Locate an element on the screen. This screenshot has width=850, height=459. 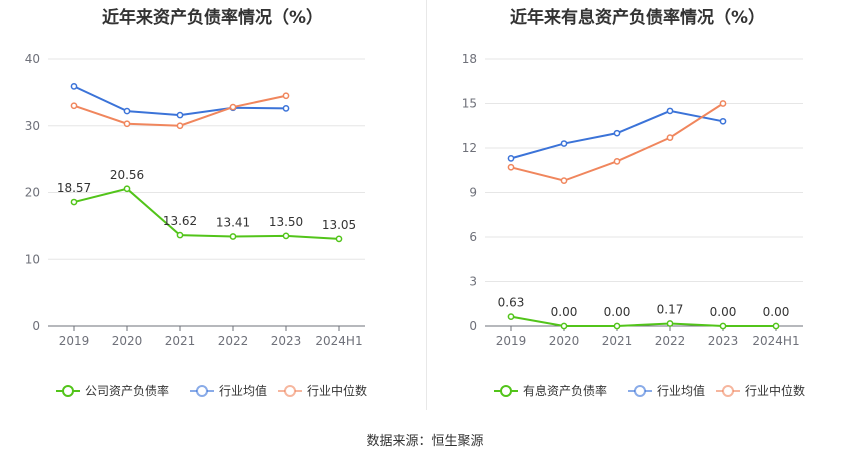
interest-debt-y-tick-label: 18 is located at coordinates (469, 59).